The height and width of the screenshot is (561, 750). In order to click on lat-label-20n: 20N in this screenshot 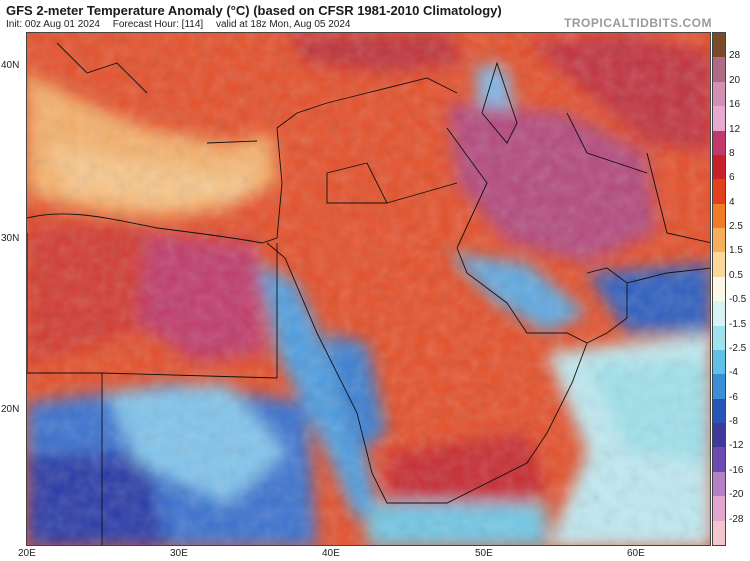, I will do `click(10, 409)`.